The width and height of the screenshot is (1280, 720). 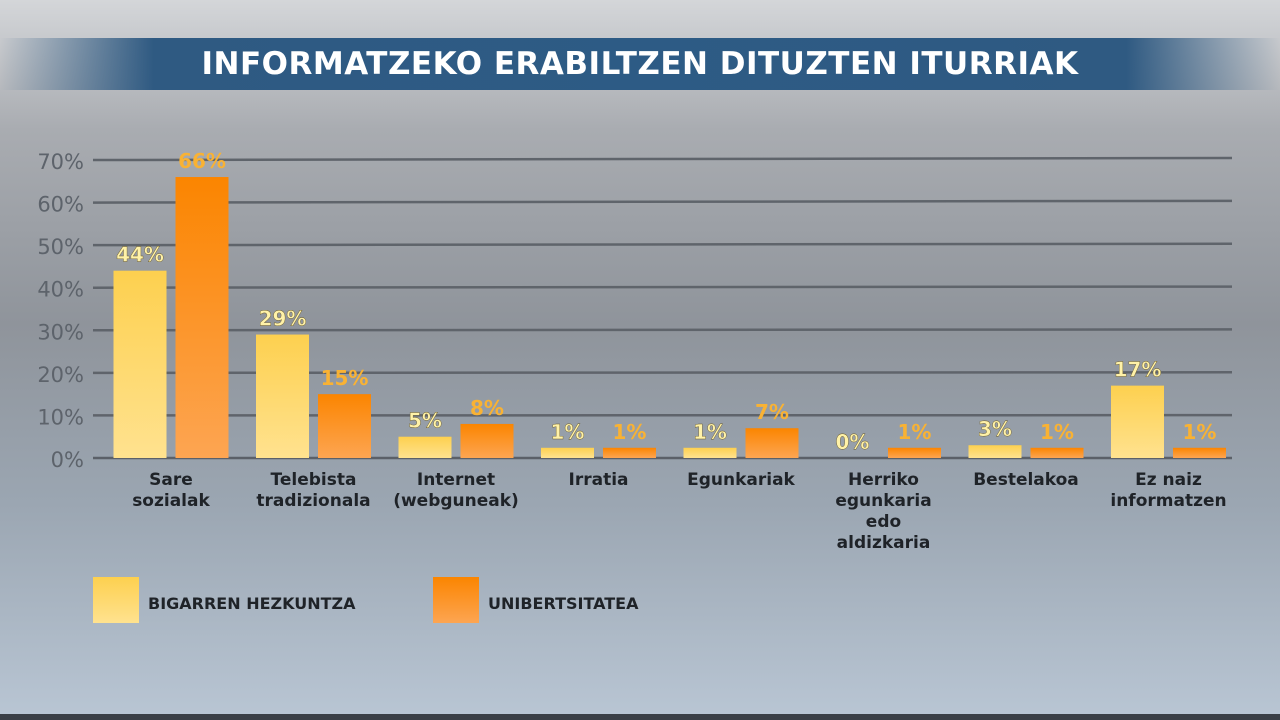 What do you see at coordinates (1168, 501) in the screenshot?
I see `x-category-label: informatzen` at bounding box center [1168, 501].